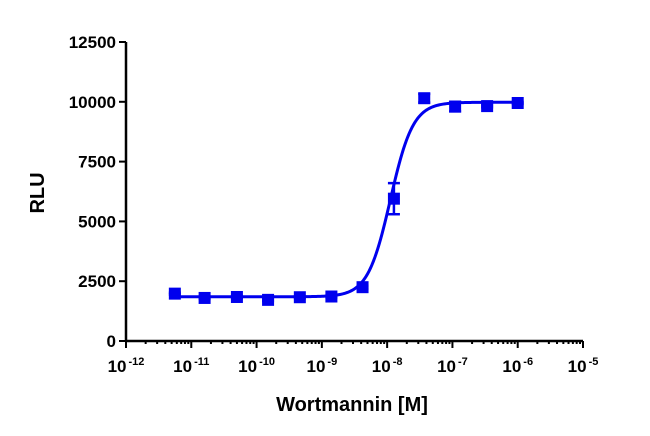 The width and height of the screenshot is (650, 436). I want to click on y-ticks: 0 2500 5000 7500 10000 12500, so click(97, 192).